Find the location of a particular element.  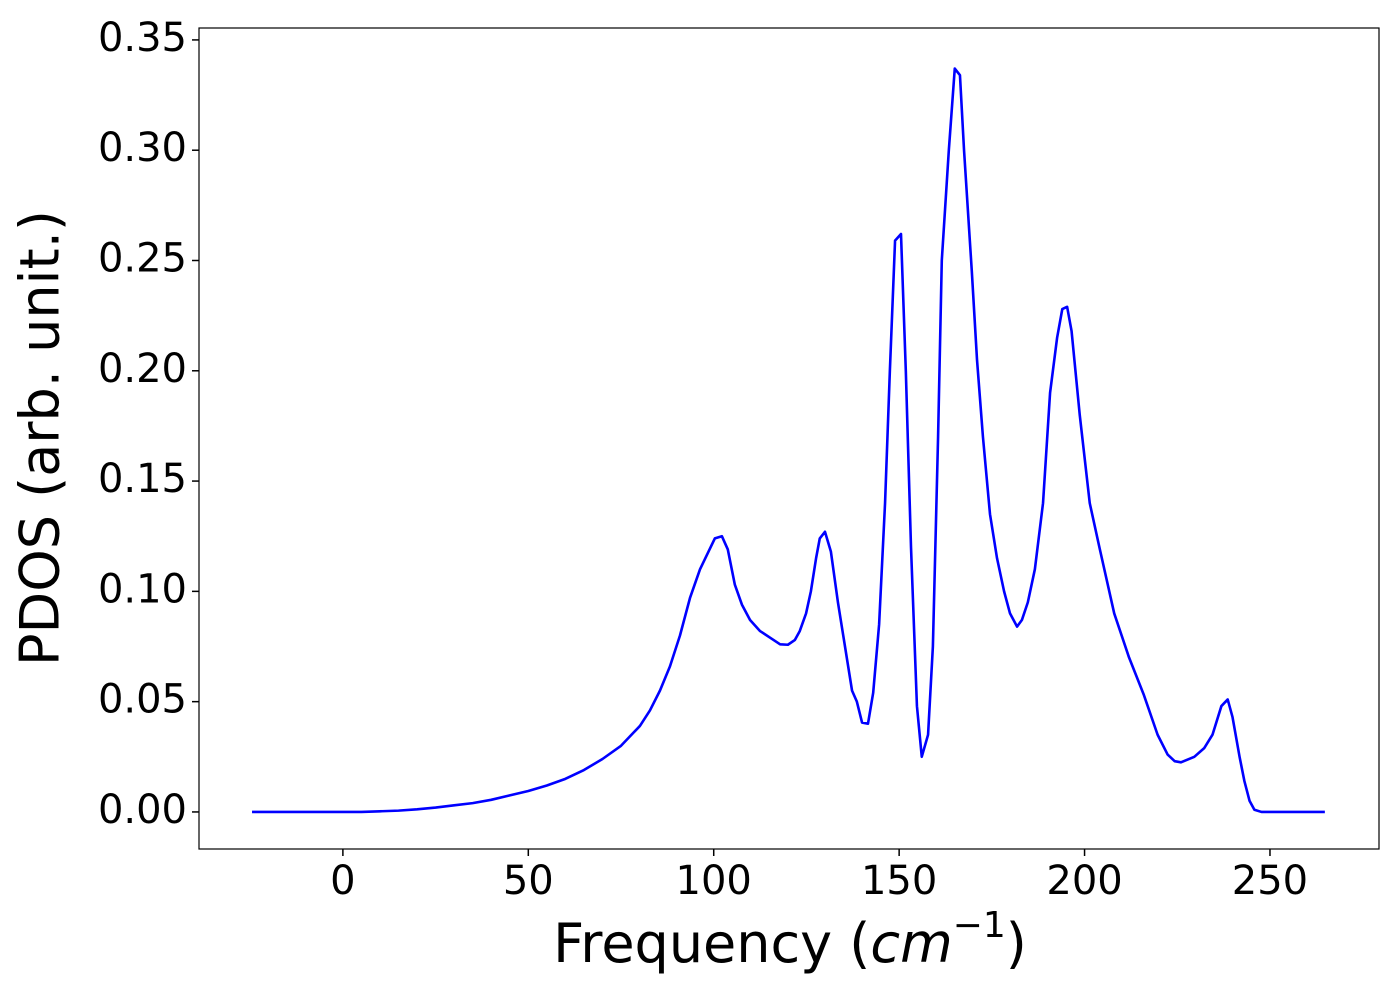

y-tick-label: 0.35 is located at coordinates (142, 38).